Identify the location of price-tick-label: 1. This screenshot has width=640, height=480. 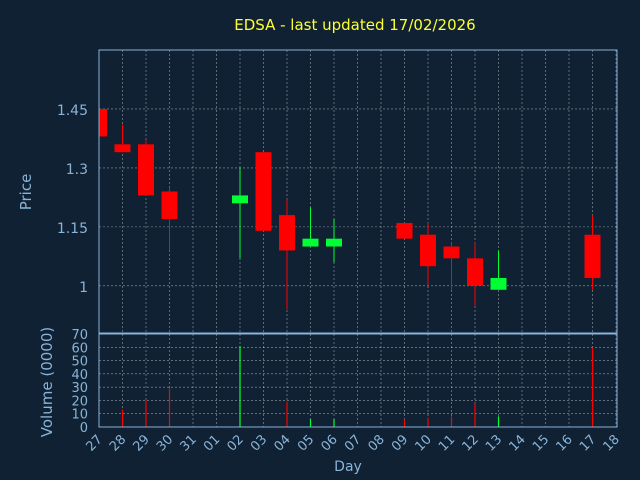
(83, 288).